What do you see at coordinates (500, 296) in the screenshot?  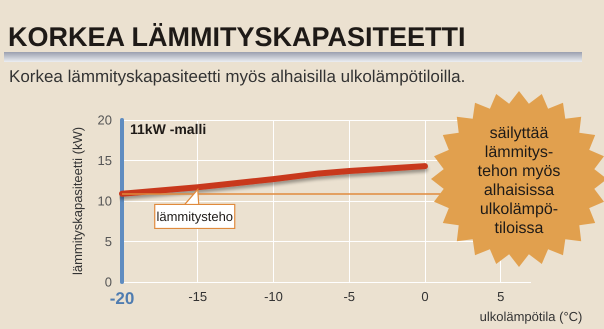 I see `x-tick-label: 5` at bounding box center [500, 296].